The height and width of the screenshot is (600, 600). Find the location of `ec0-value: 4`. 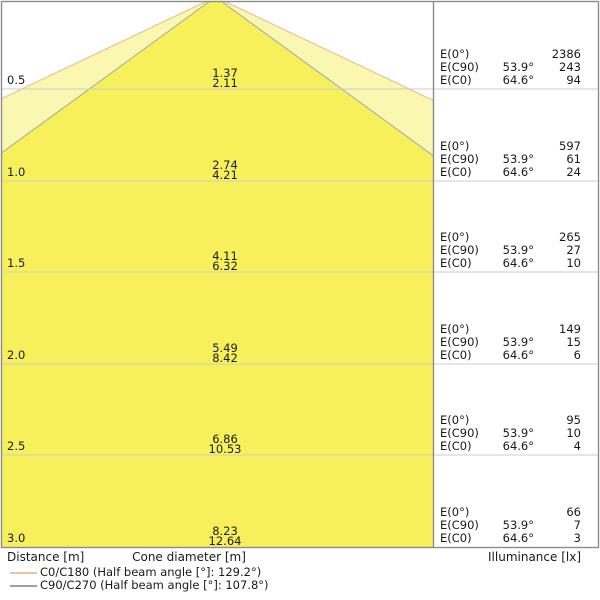

ec0-value: 4 is located at coordinates (577, 446).